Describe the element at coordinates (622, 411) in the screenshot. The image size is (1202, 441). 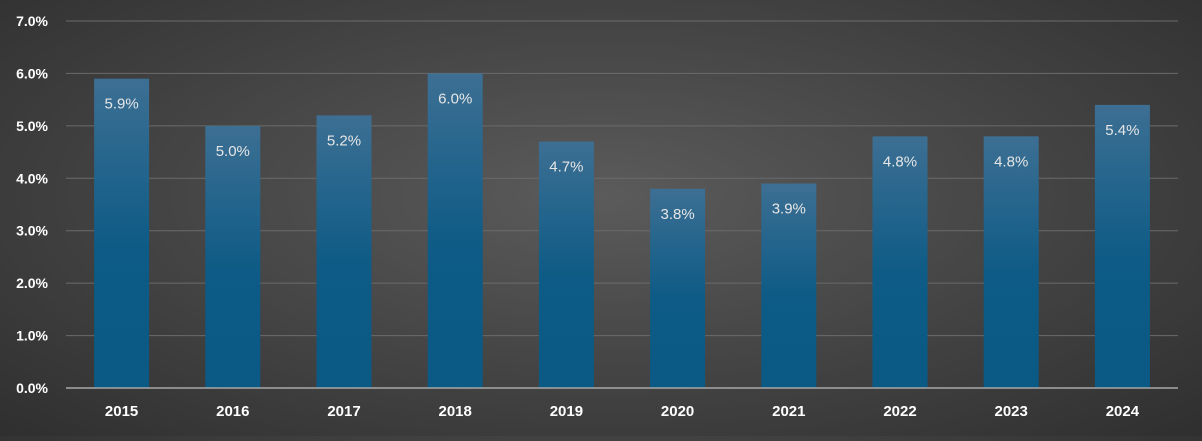
I see `x-axis-tick-labels: 2015 2016 2017 2018 2019 2020 2021 2022 2023 2024` at that location.